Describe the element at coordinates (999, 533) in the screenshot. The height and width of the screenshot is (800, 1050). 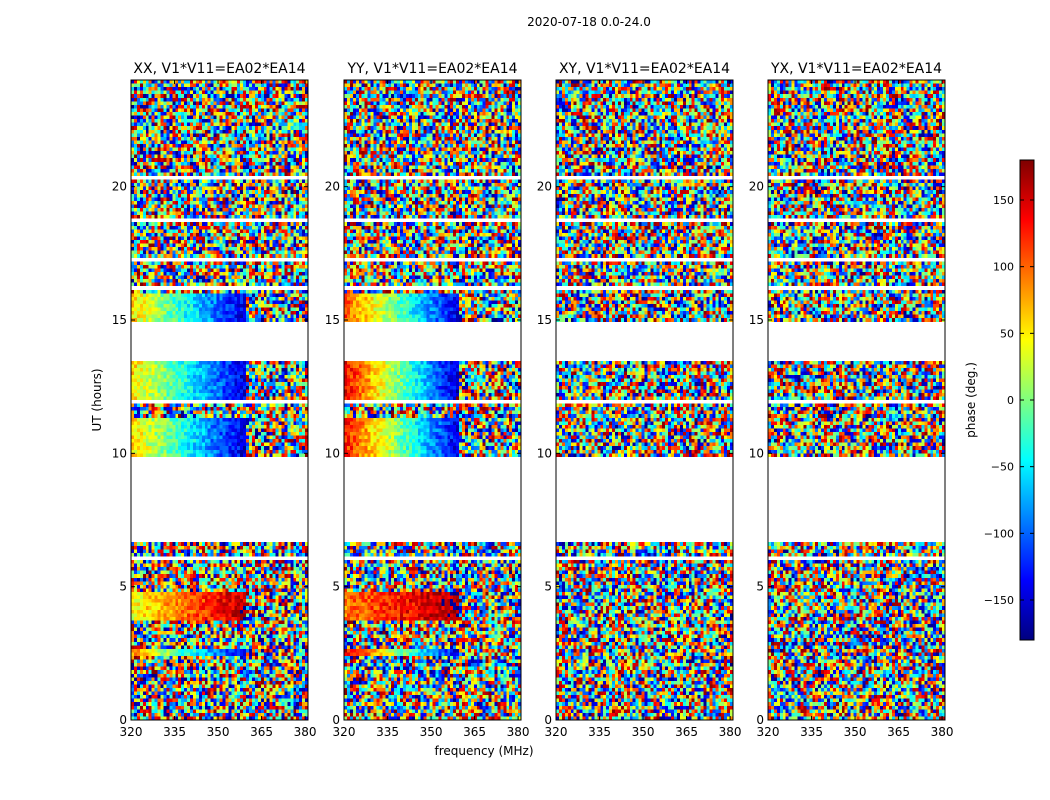
I see `colorbar-tick-label: −100` at that location.